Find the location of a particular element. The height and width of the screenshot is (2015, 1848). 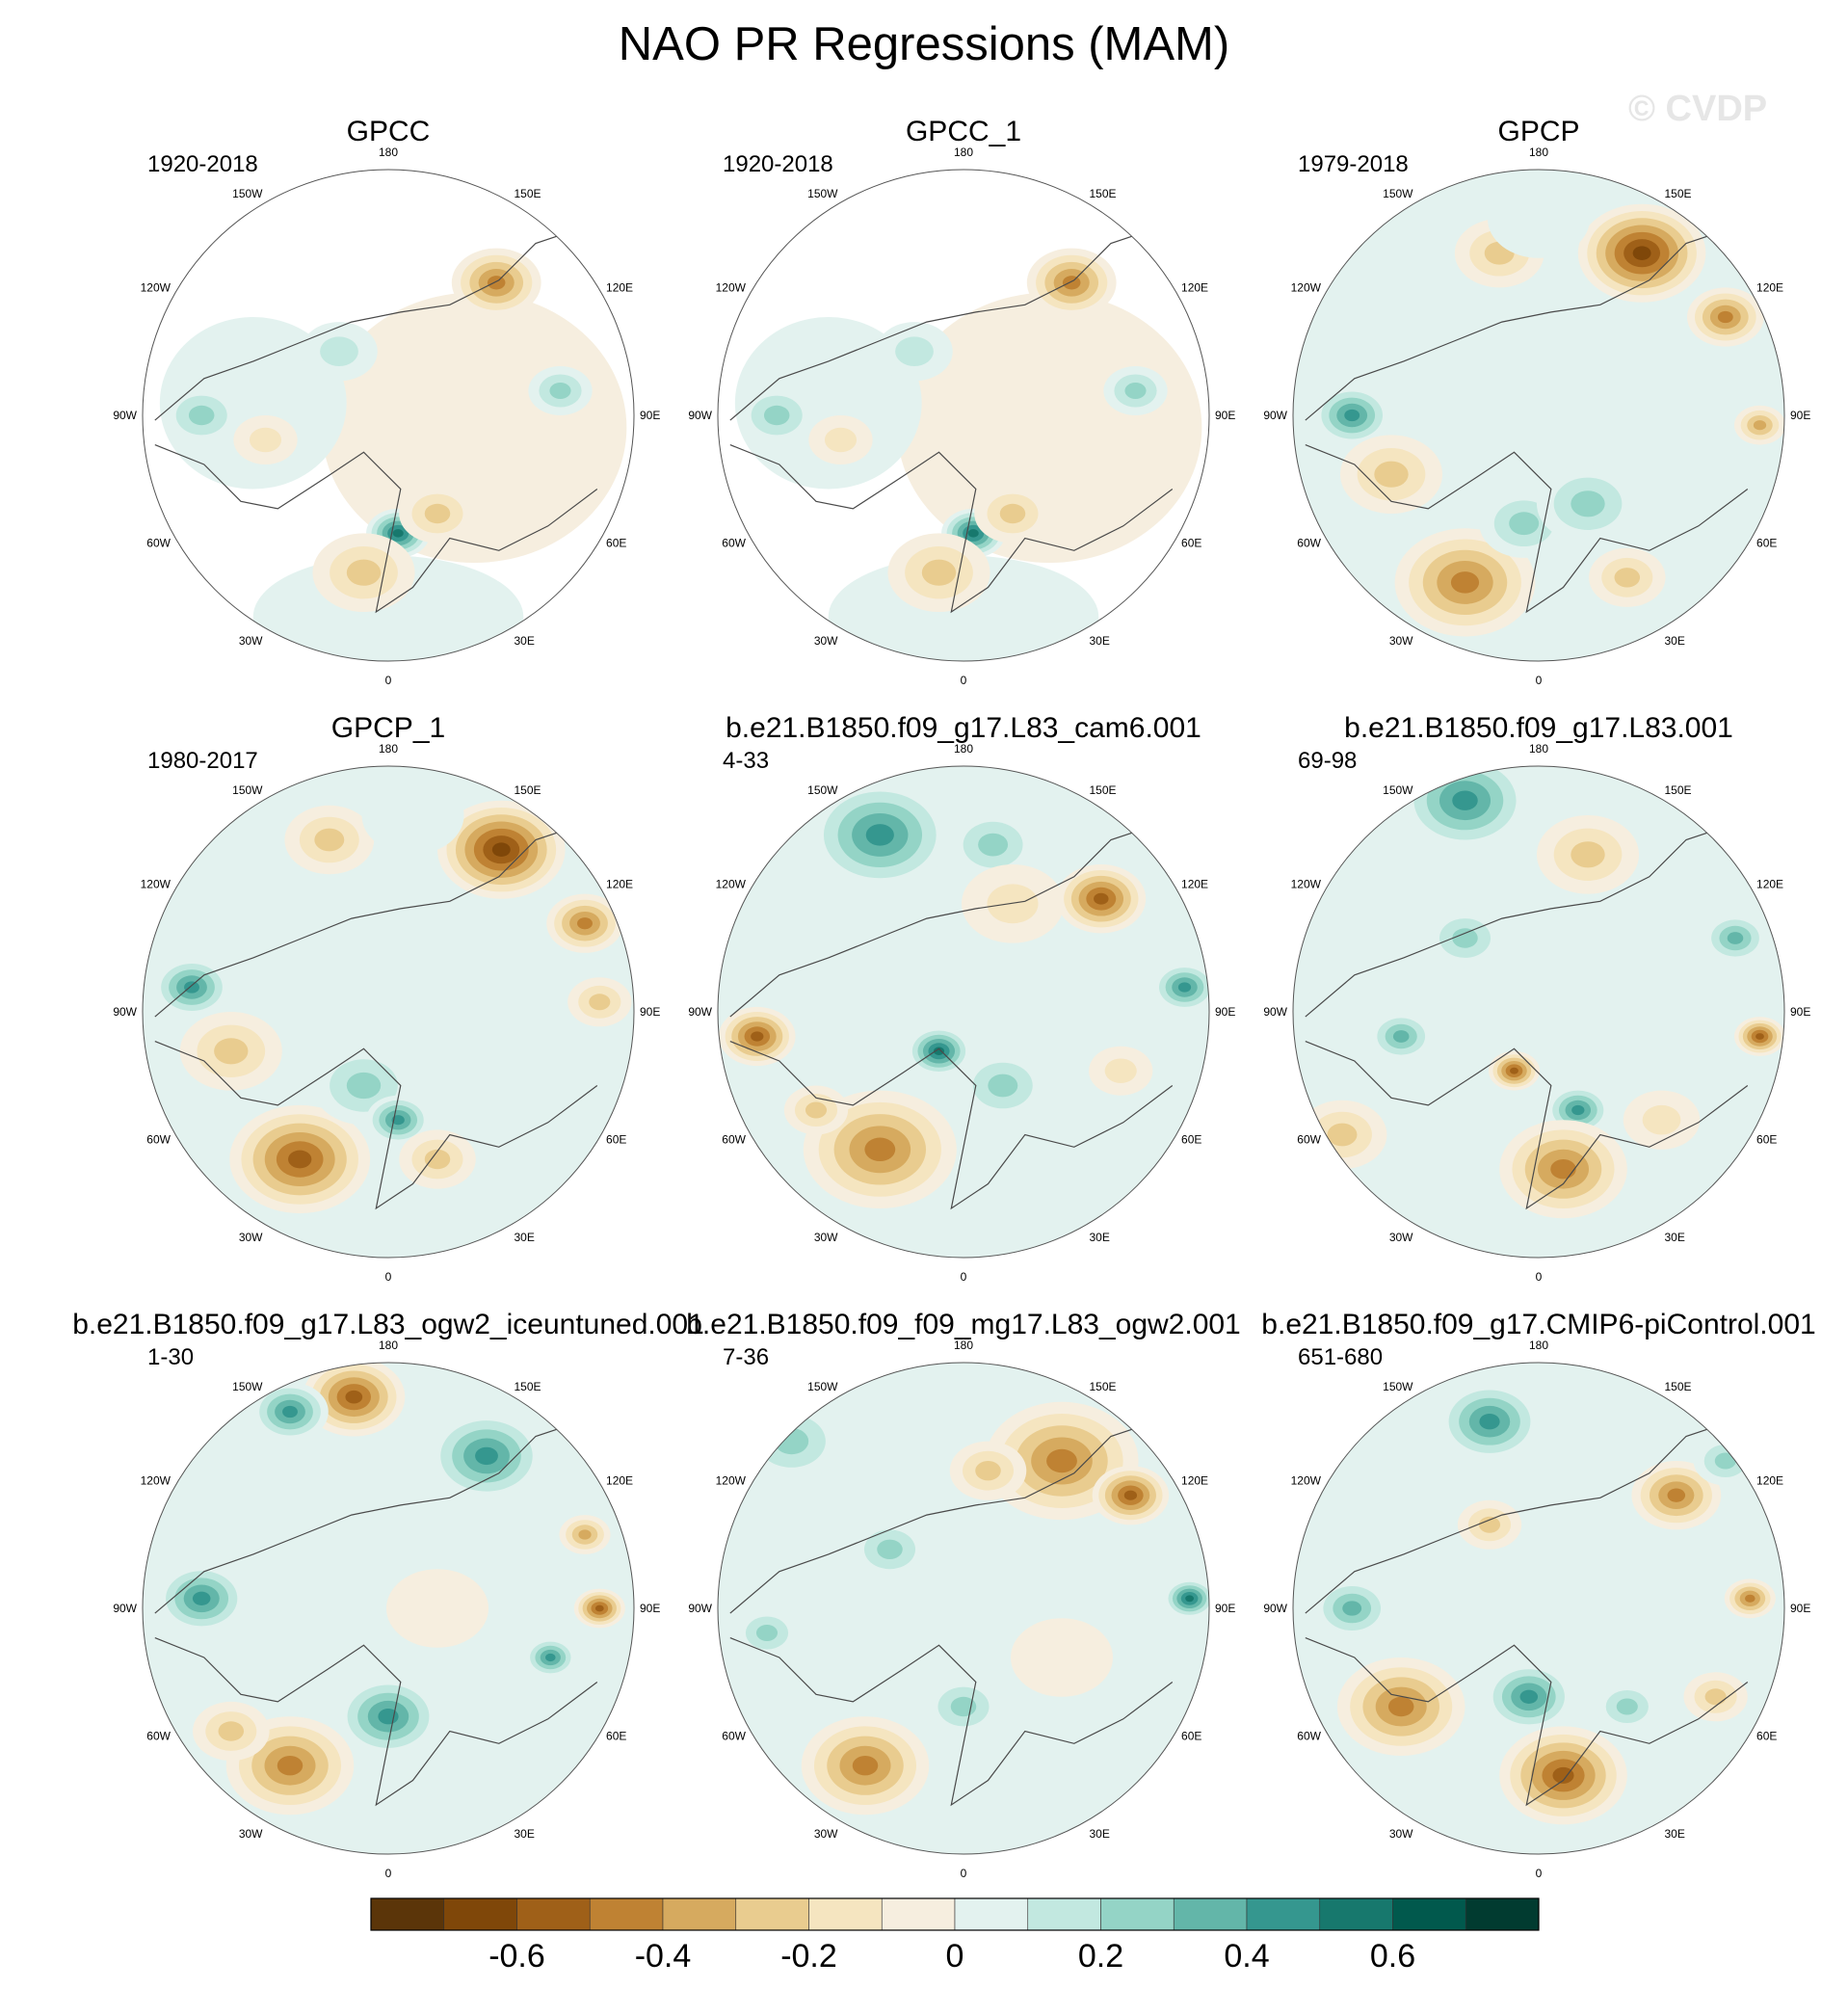

main-title: NAO PR Regressions (MAM) is located at coordinates (924, 44).